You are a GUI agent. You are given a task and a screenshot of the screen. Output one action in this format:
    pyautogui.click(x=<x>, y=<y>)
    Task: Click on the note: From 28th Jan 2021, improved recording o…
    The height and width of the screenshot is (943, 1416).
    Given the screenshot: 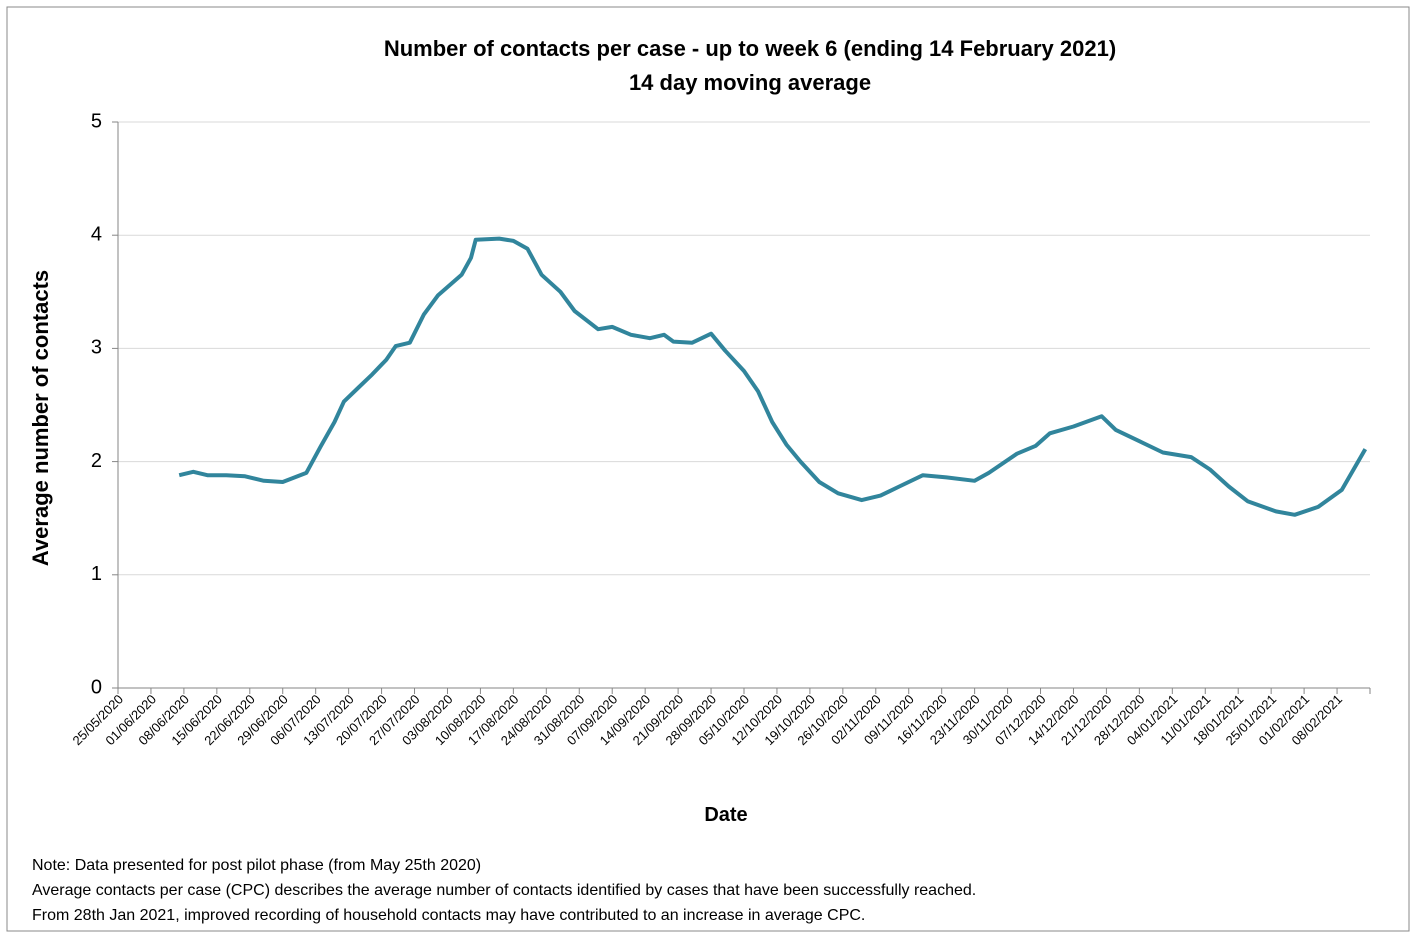 What is the action you would take?
    pyautogui.click(x=448, y=915)
    